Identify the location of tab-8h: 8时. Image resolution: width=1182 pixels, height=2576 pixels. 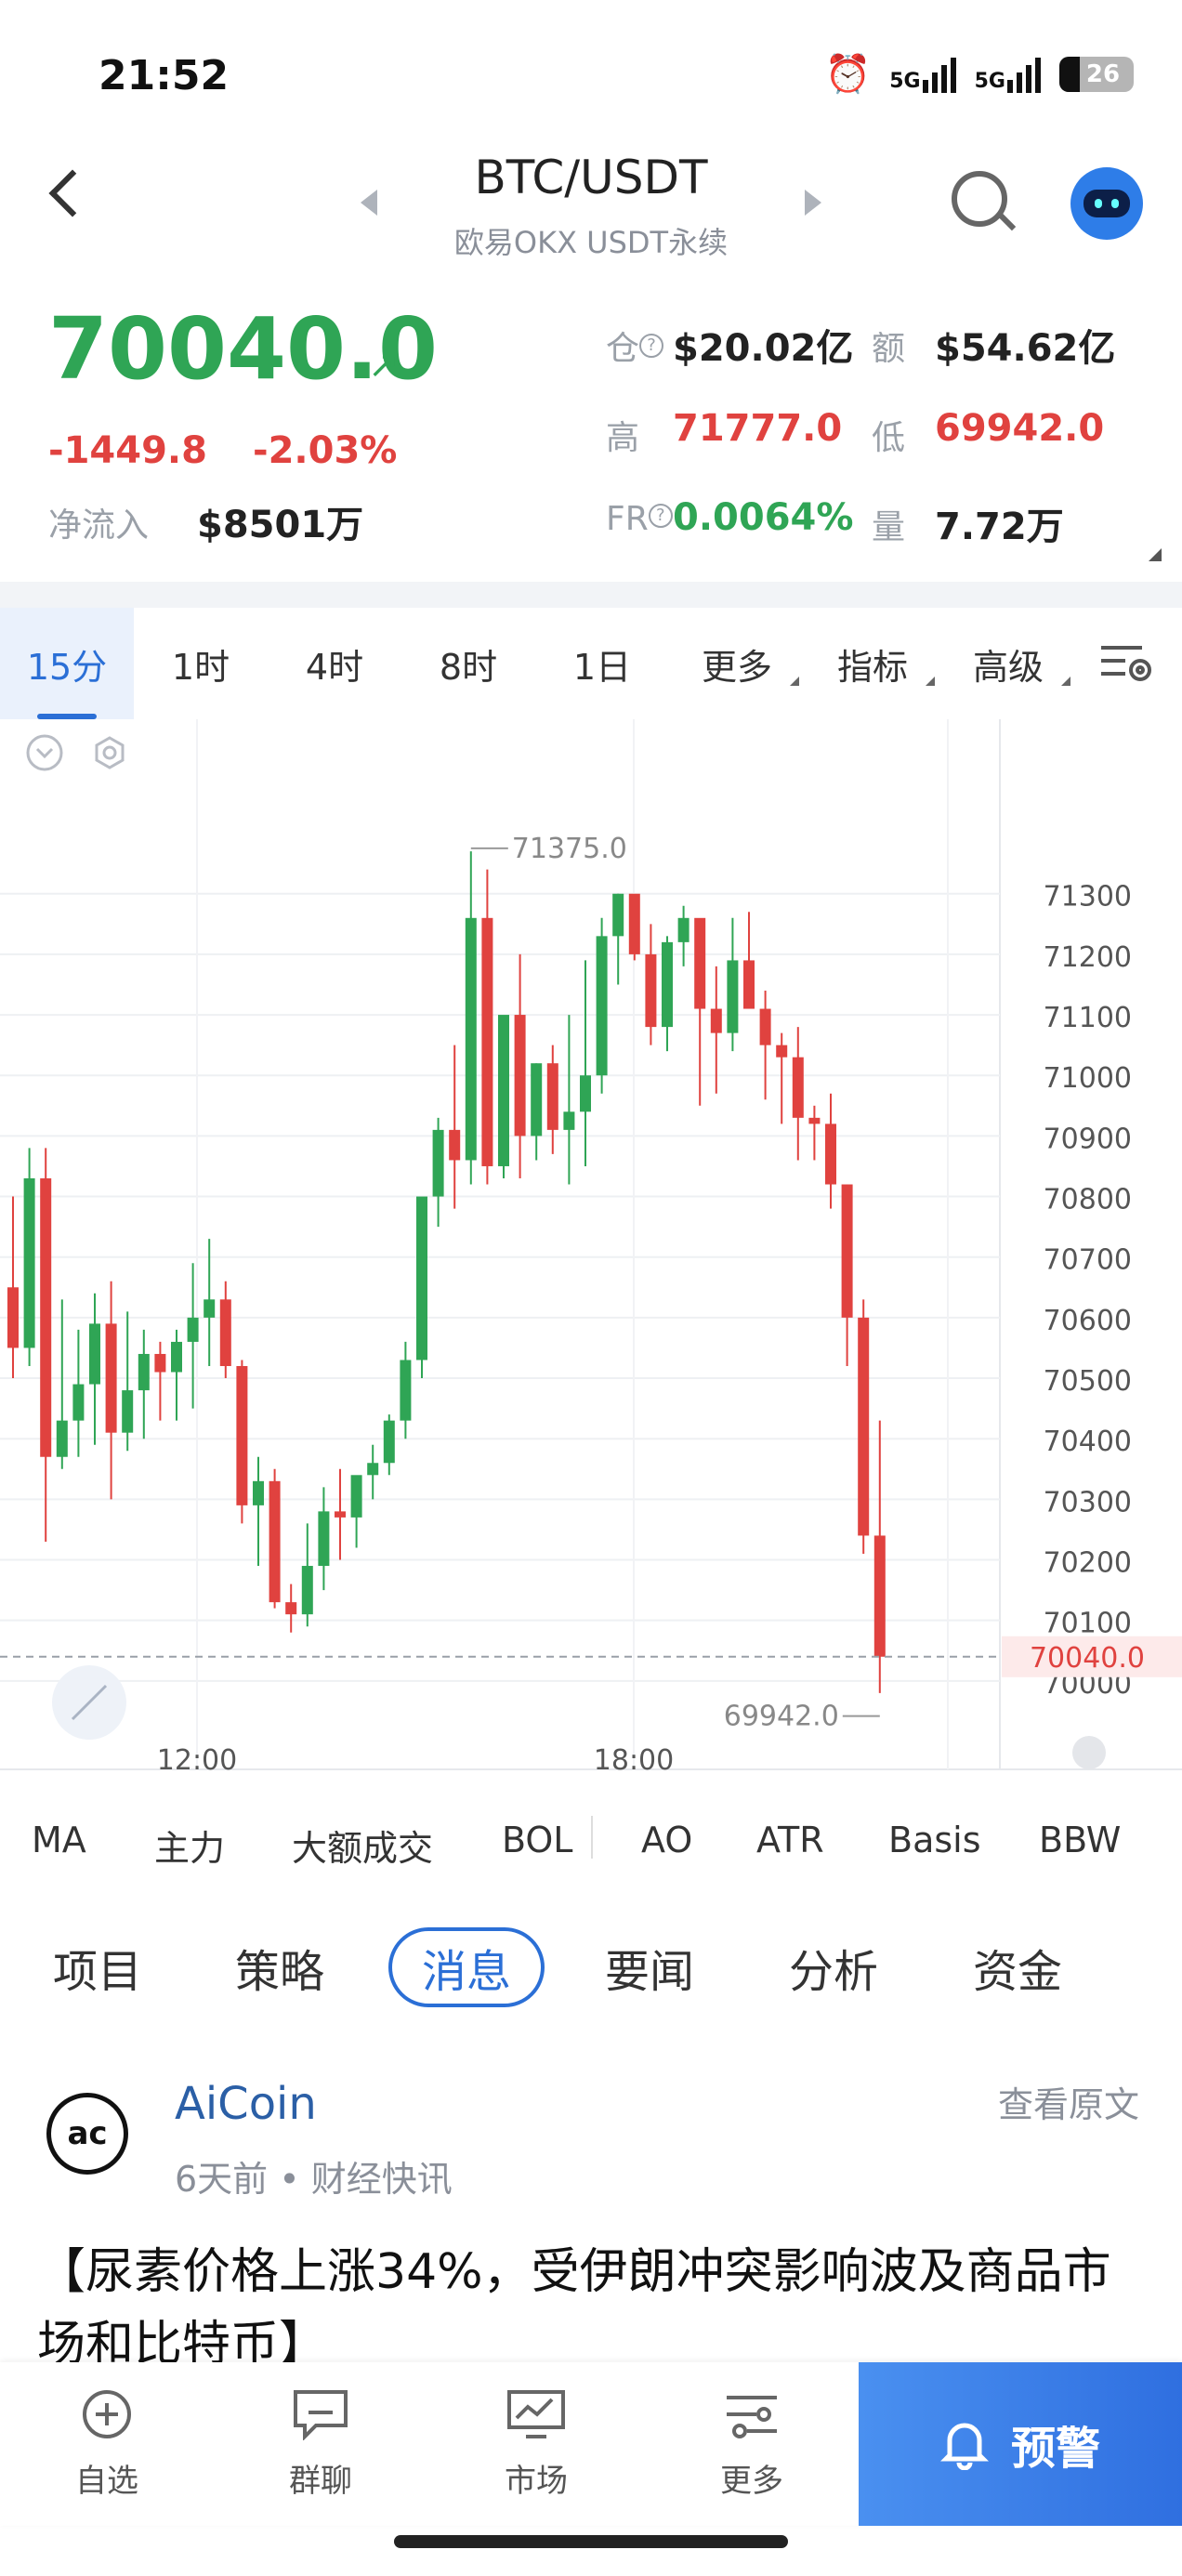
(468, 667).